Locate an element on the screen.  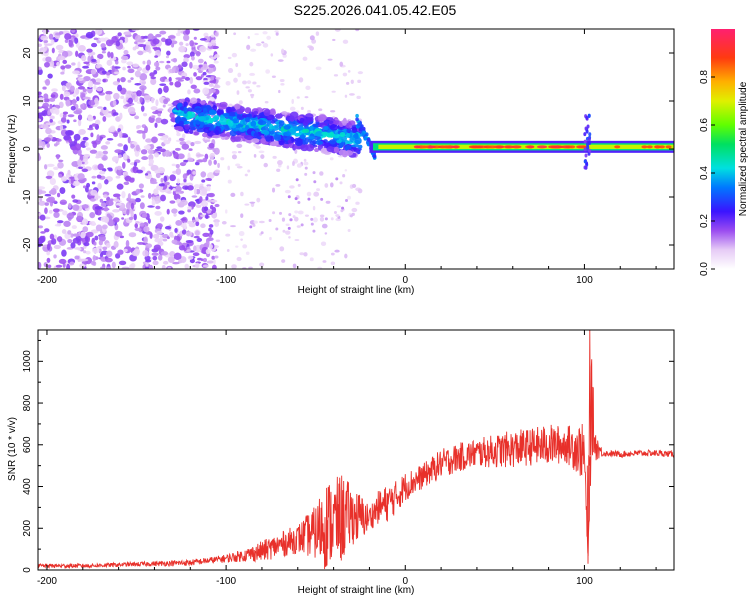
spectrogram-y-tick-label: -10 is located at coordinates (27, 196).